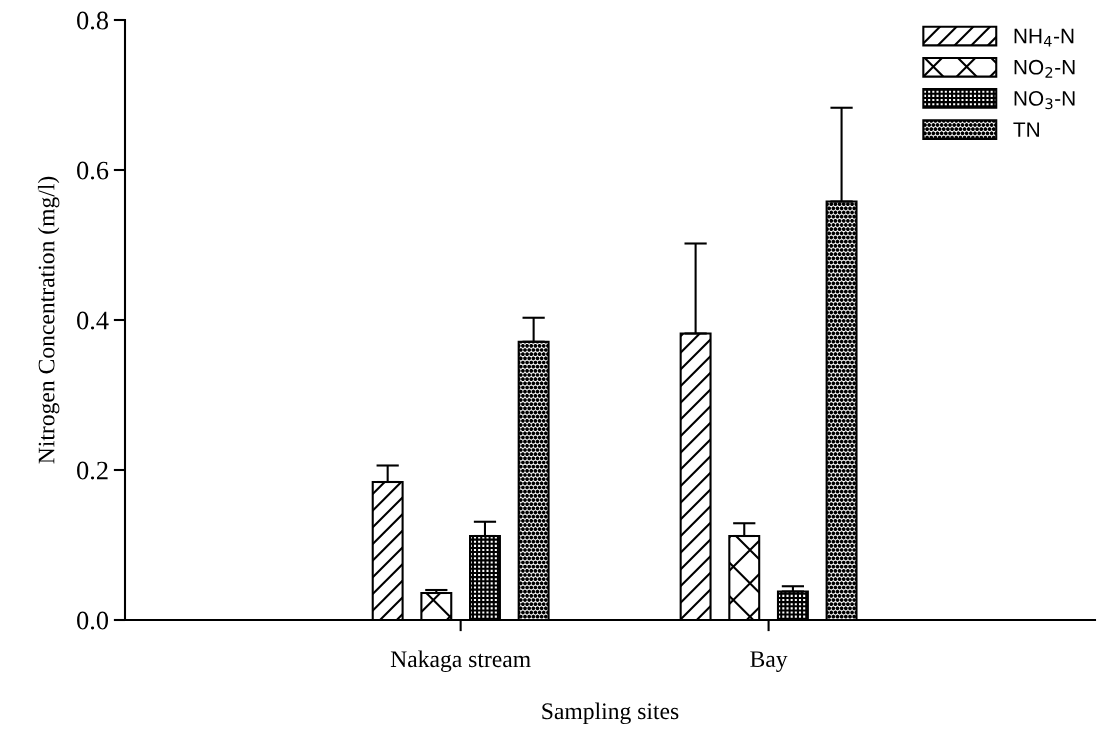 This screenshot has width=1100, height=729. Describe the element at coordinates (92, 470) in the screenshot. I see `y-tick-label: 0.2` at that location.